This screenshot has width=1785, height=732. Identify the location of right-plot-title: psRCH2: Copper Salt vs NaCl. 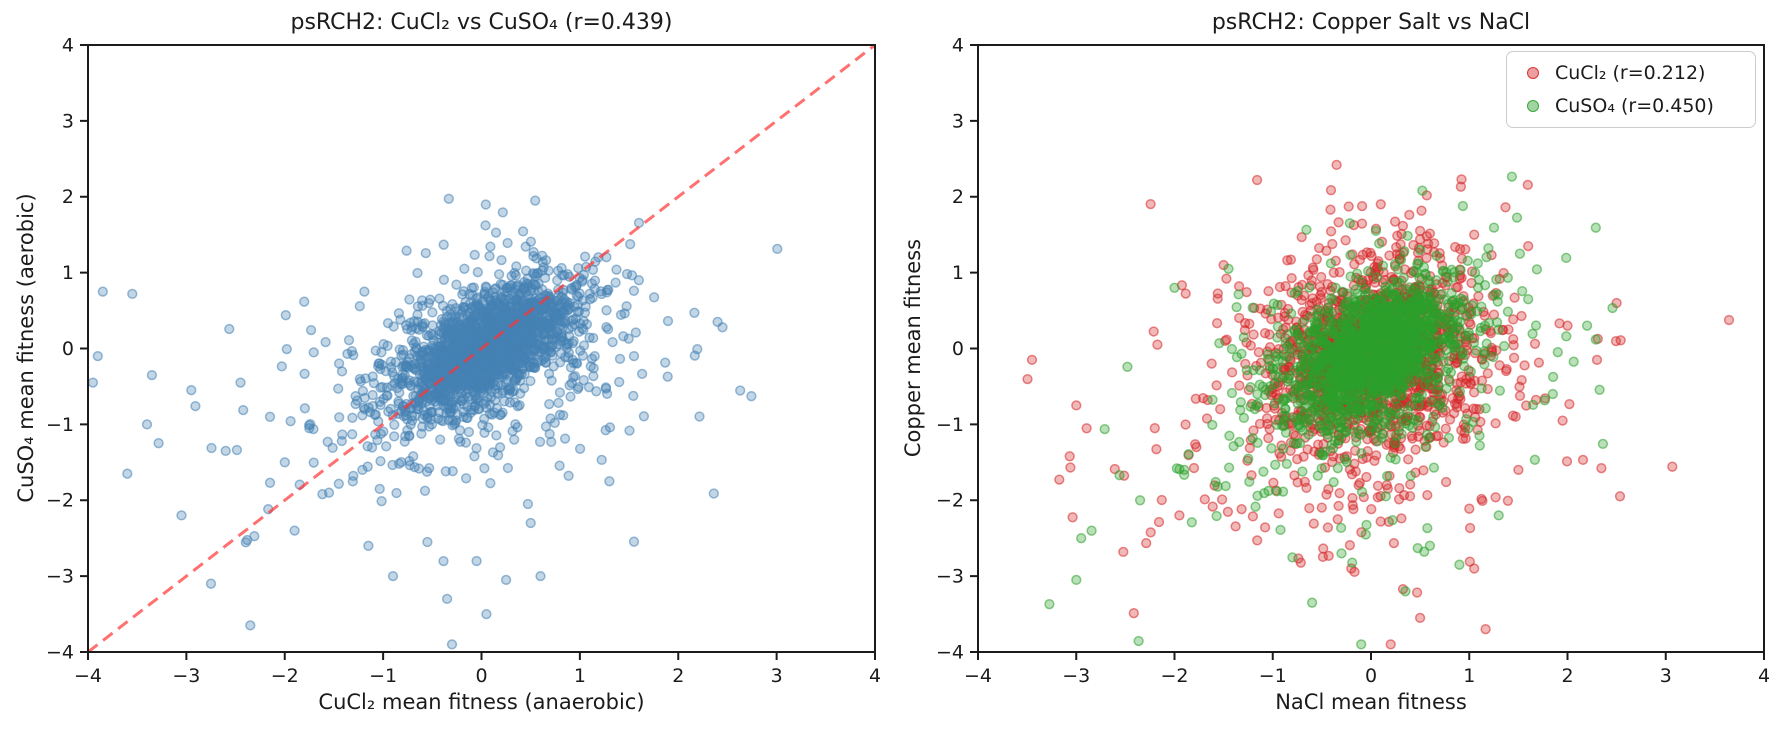
(1371, 22).